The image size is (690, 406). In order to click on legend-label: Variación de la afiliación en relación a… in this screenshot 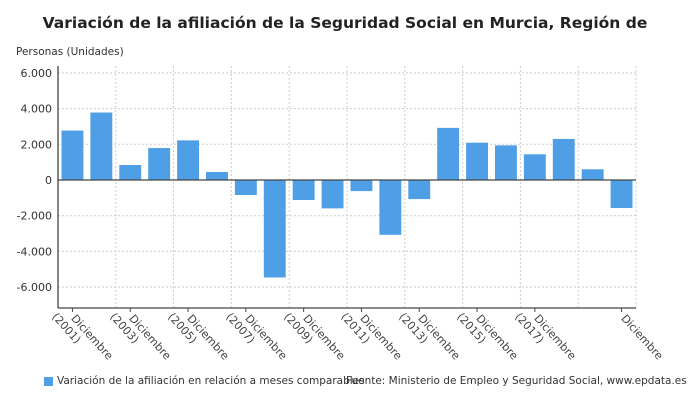, I will do `click(211, 381)`.